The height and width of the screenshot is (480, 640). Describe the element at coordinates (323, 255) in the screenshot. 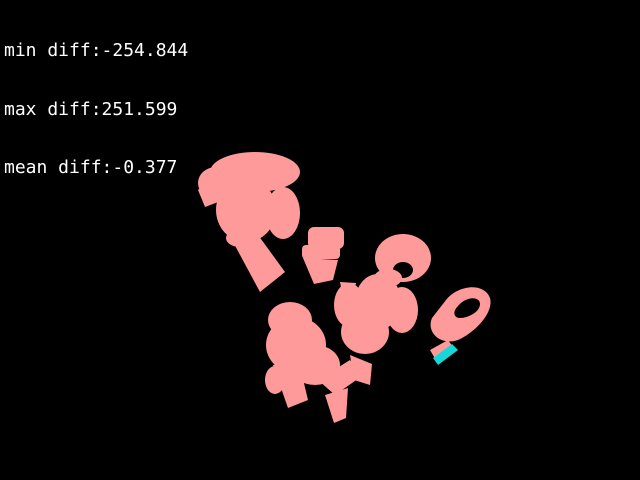

I see `diff-blob-middle-small` at that location.